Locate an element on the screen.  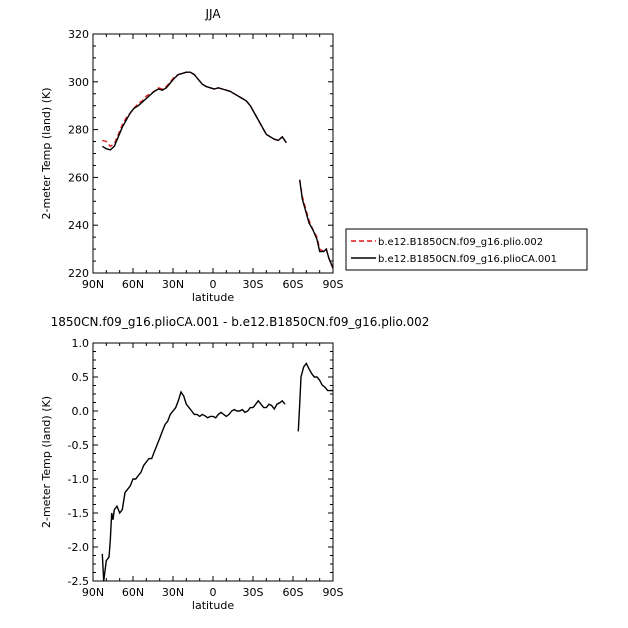
legend-label-1: b.e12.B1850CN.f09_g16.plio.002 is located at coordinates (460, 242).